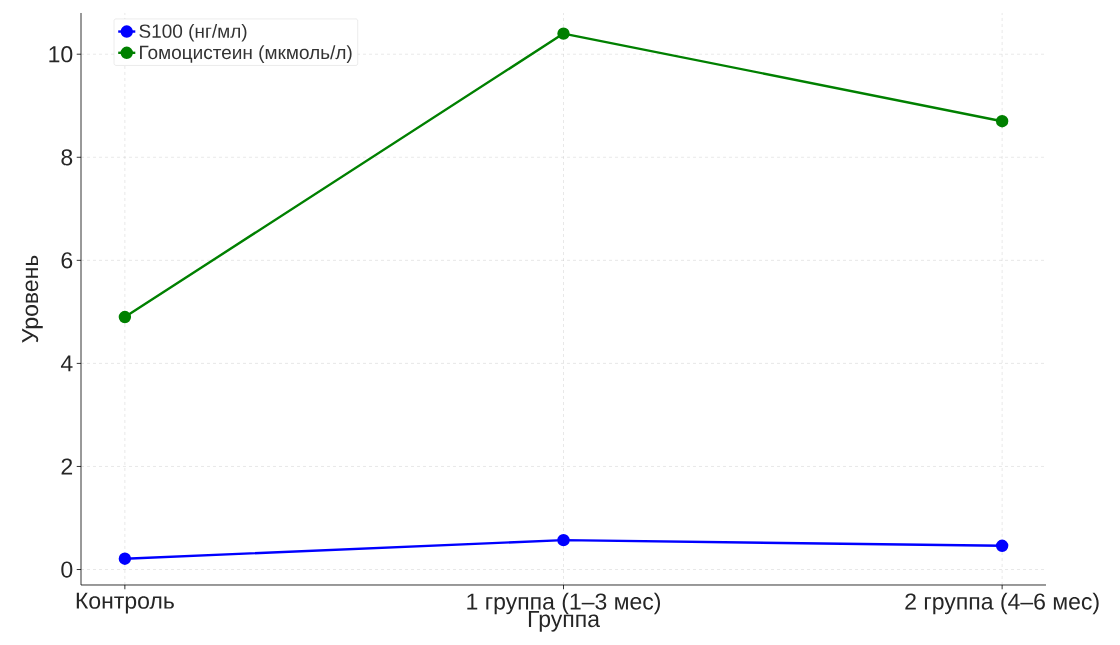 This screenshot has width=1120, height=645. Describe the element at coordinates (67, 157) in the screenshot. I see `y-tick-label: 8` at that location.